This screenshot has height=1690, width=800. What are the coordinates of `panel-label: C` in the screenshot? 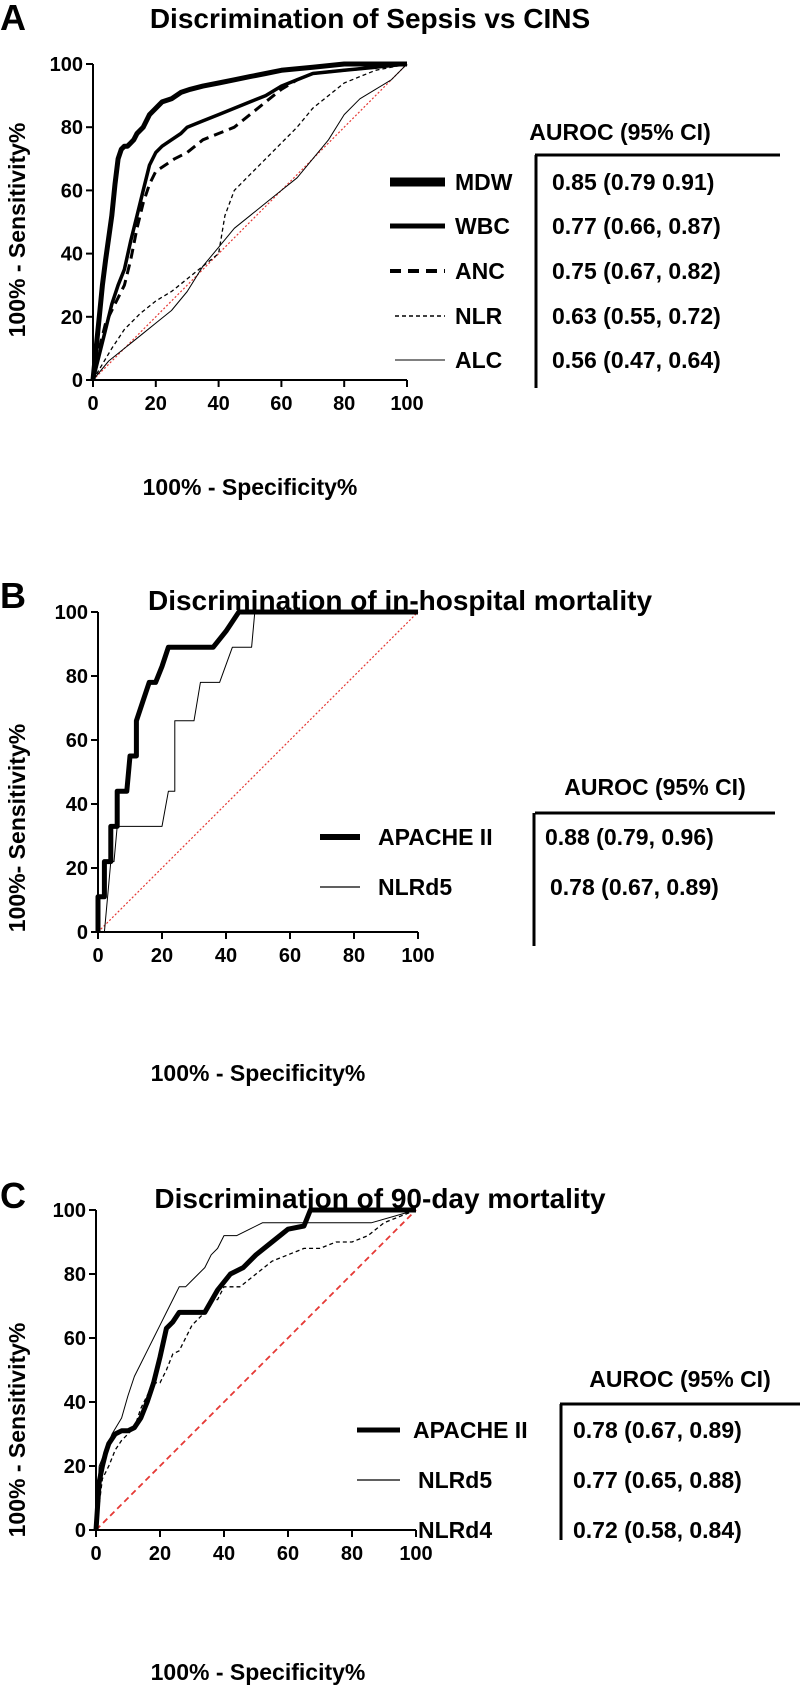 It's located at (13, 1195).